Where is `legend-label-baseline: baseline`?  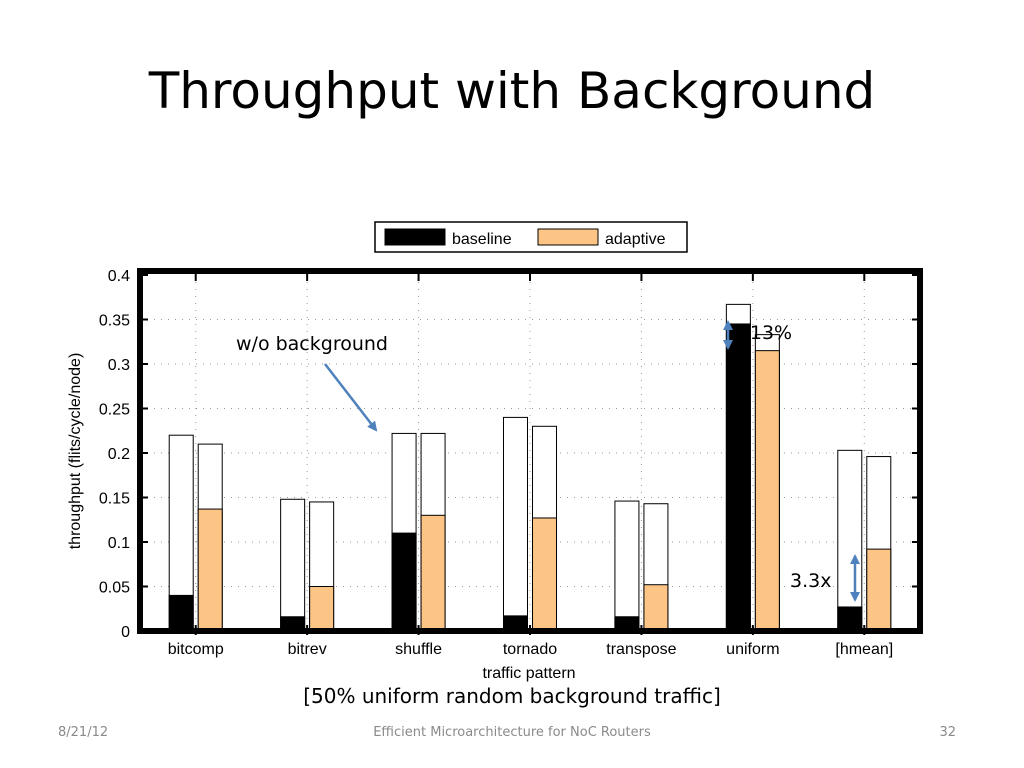
legend-label-baseline: baseline is located at coordinates (482, 239).